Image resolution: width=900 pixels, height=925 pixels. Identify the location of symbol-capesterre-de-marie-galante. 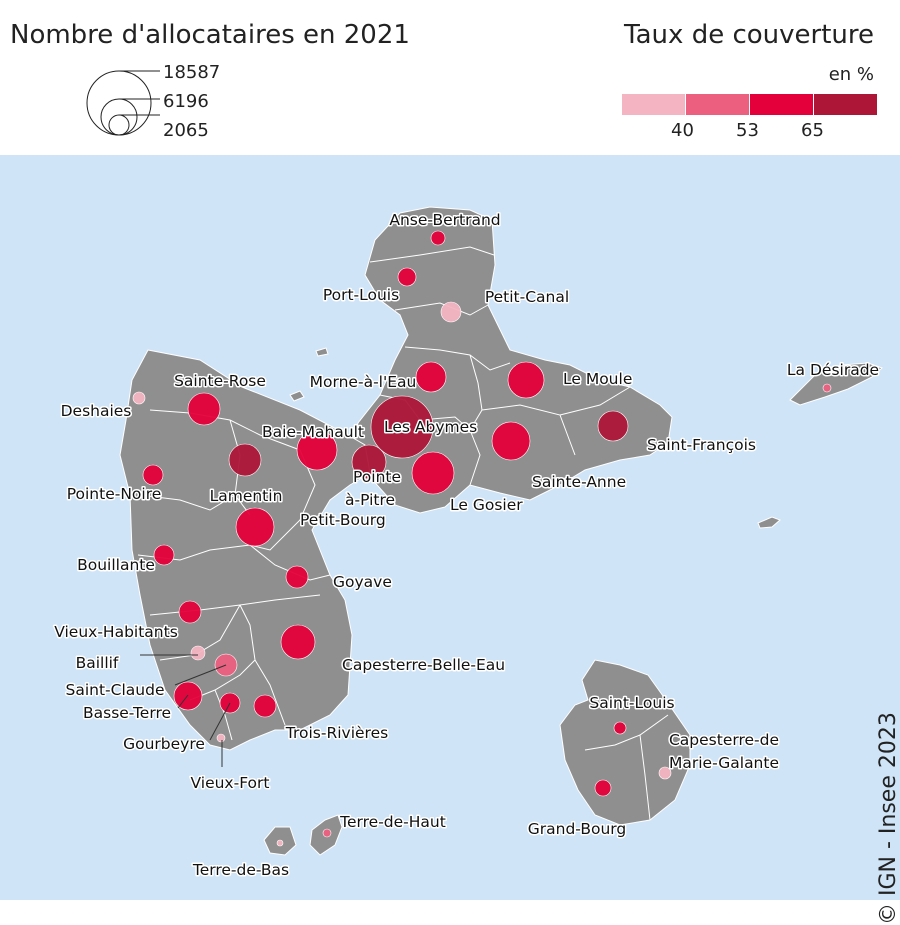
(665, 773).